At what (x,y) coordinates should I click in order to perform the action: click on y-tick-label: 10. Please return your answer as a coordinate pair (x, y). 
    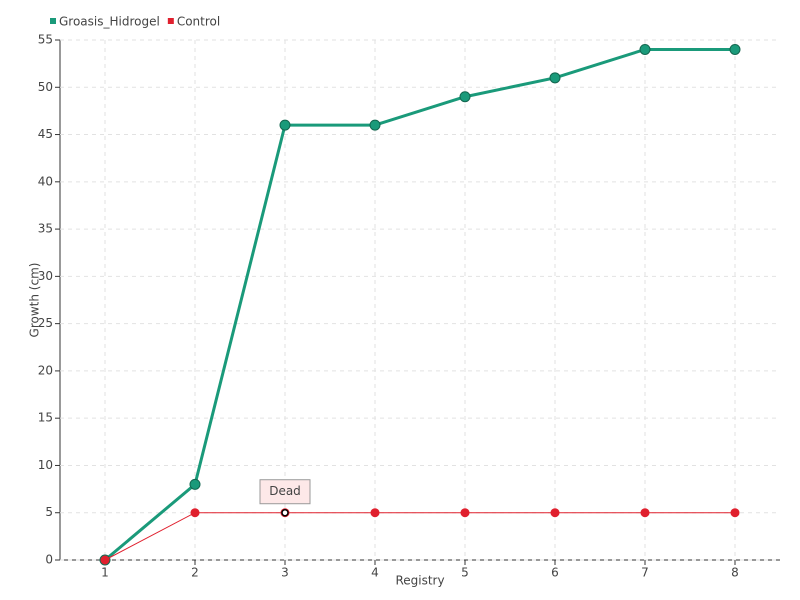
    Looking at the image, I should click on (45, 465).